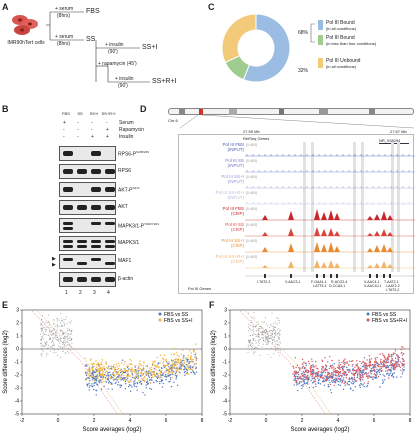 Image resolution: width=417 pixels, height=440 pixels. I want to click on b-col-ssri: SS+R+I, so click(108, 113).